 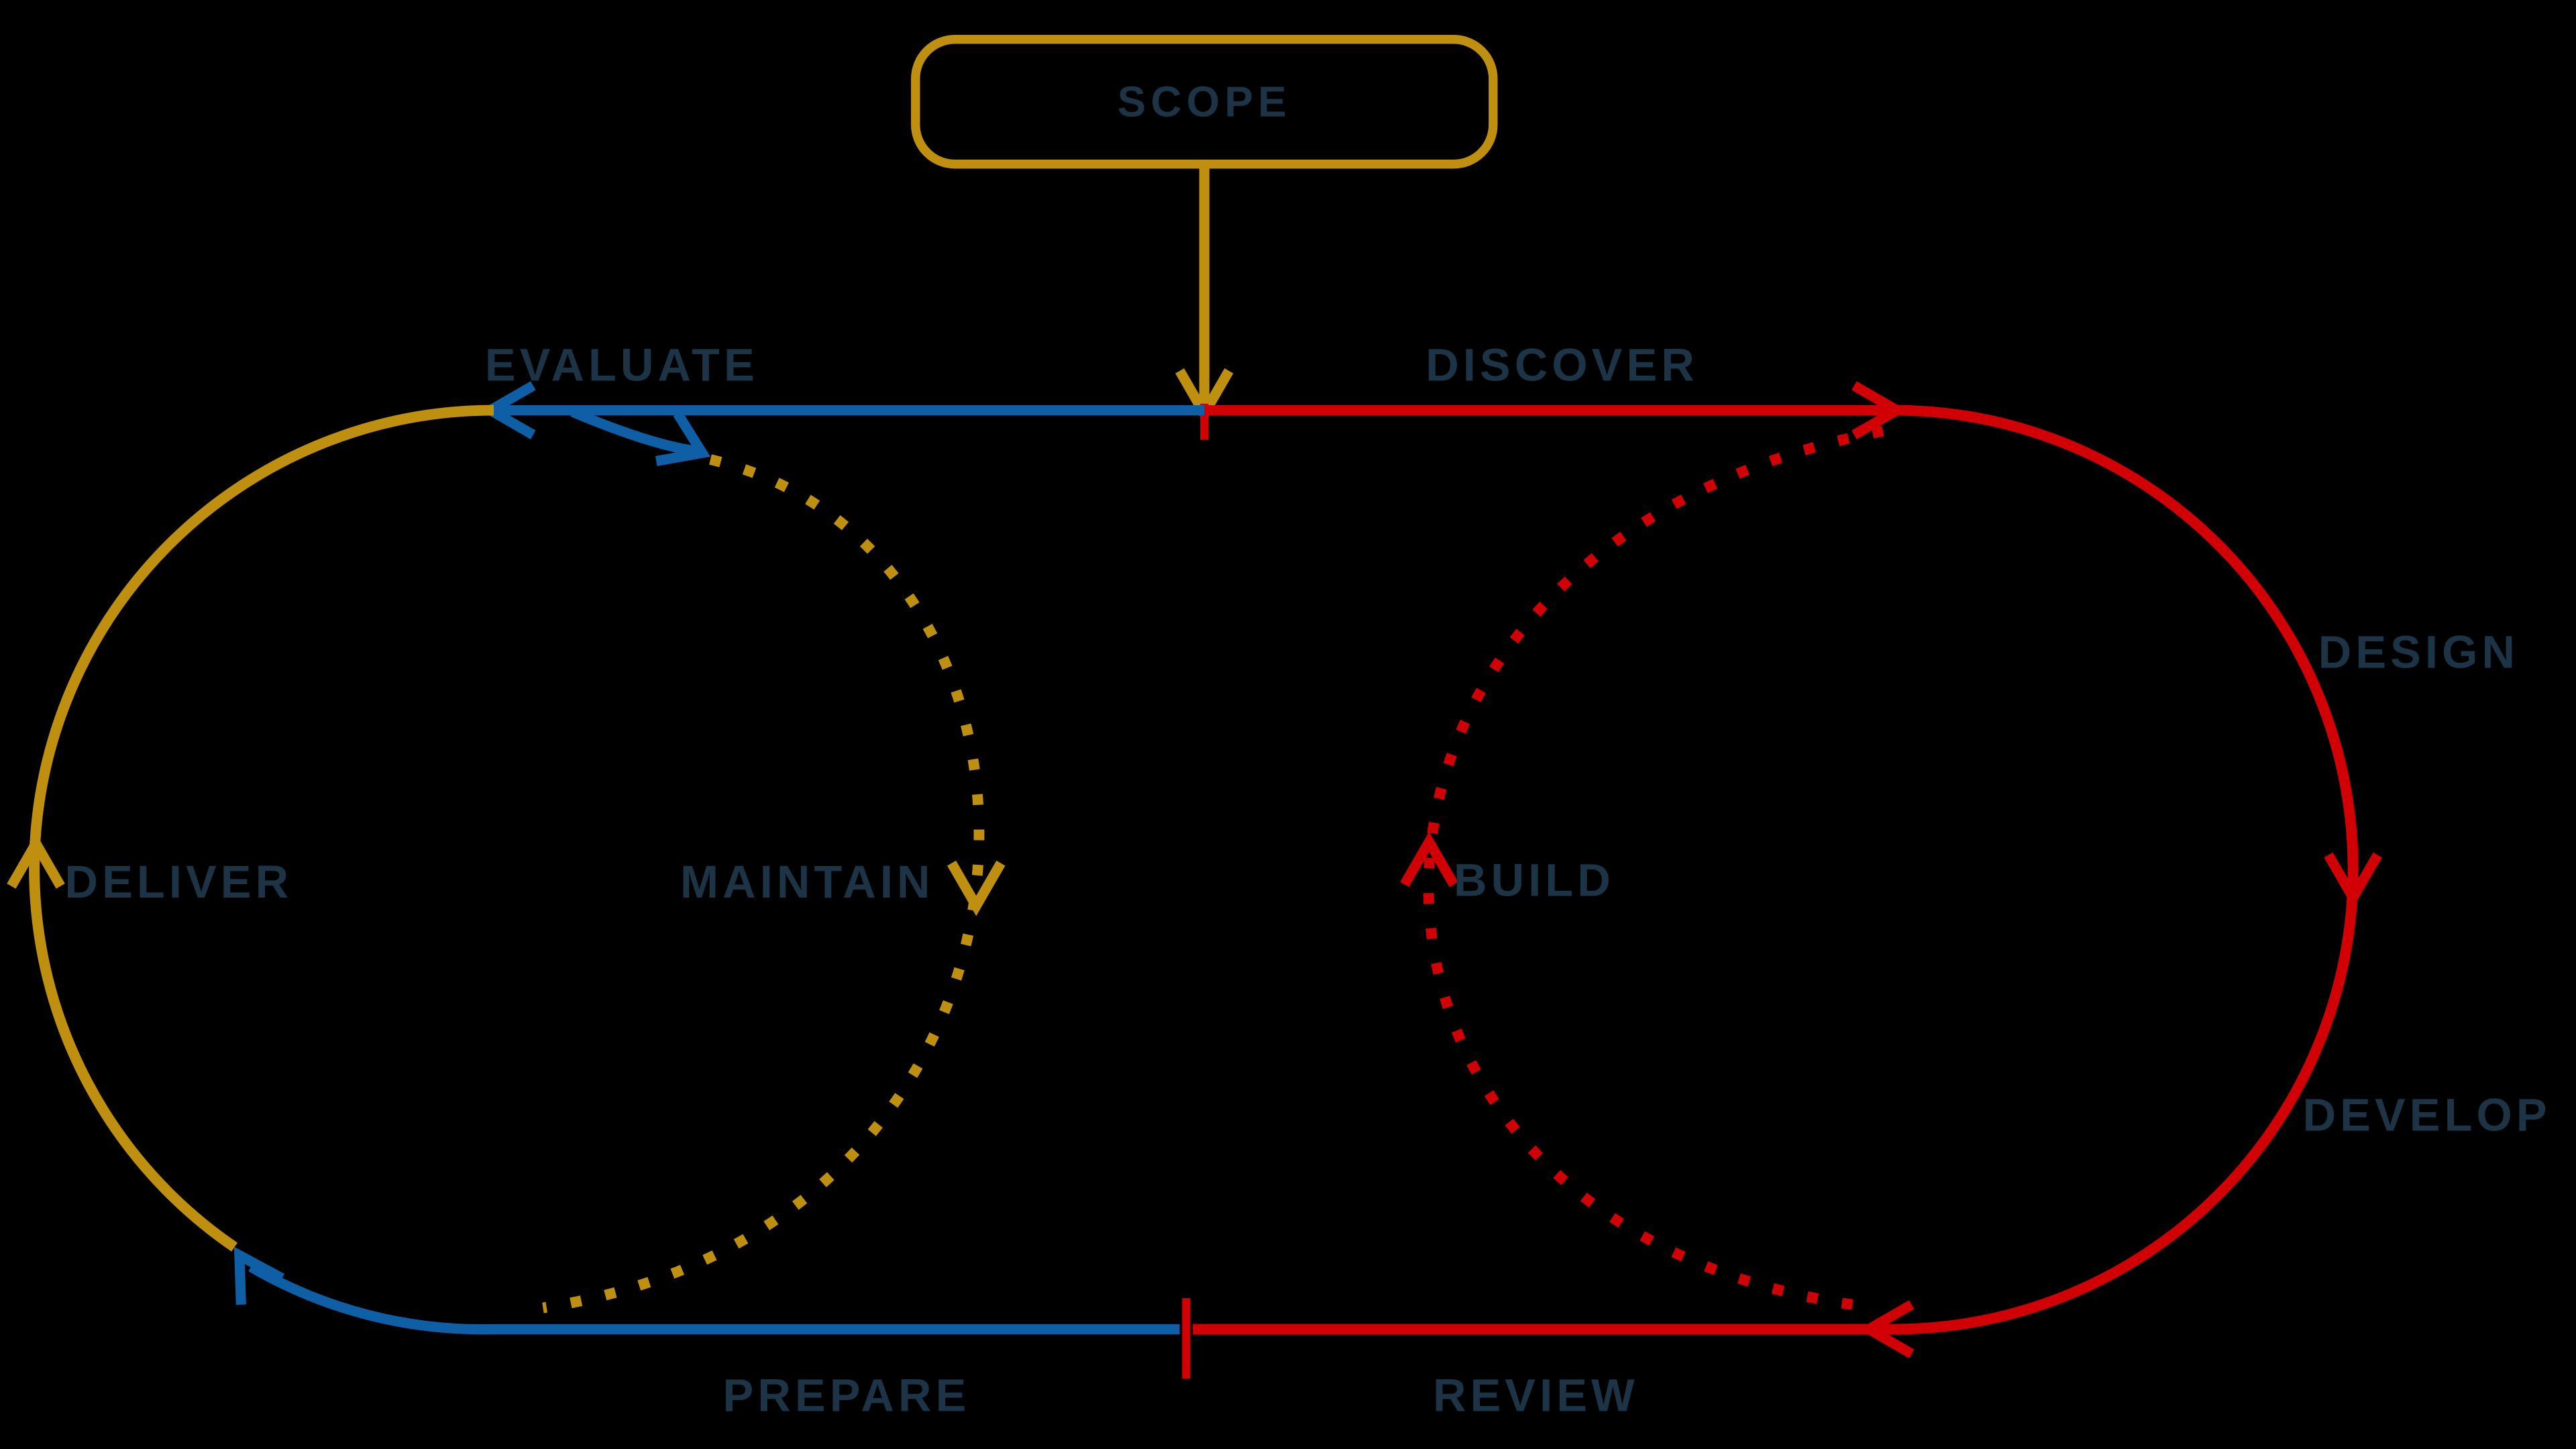 I want to click on deliver-arrowhead-icon, so click(x=36, y=861).